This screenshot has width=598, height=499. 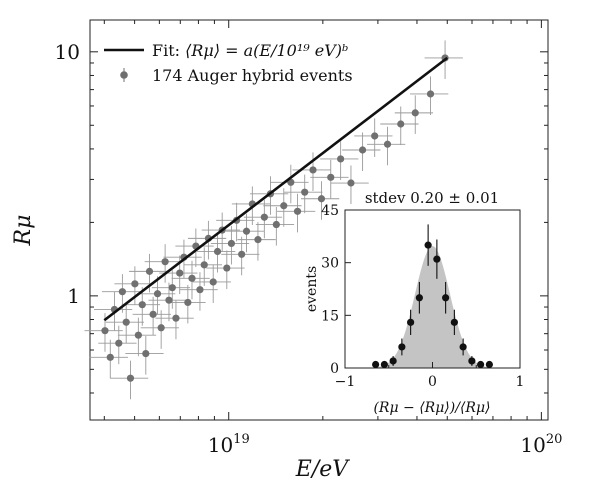 I want to click on y-tick-label: 10, so click(x=67, y=52).